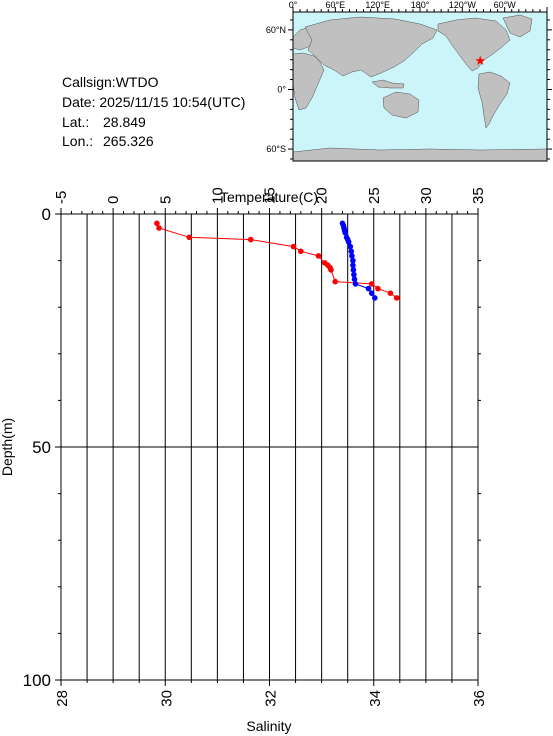 The height and width of the screenshot is (736, 553). I want to click on salinity-tick-label: 32, so click(271, 698).